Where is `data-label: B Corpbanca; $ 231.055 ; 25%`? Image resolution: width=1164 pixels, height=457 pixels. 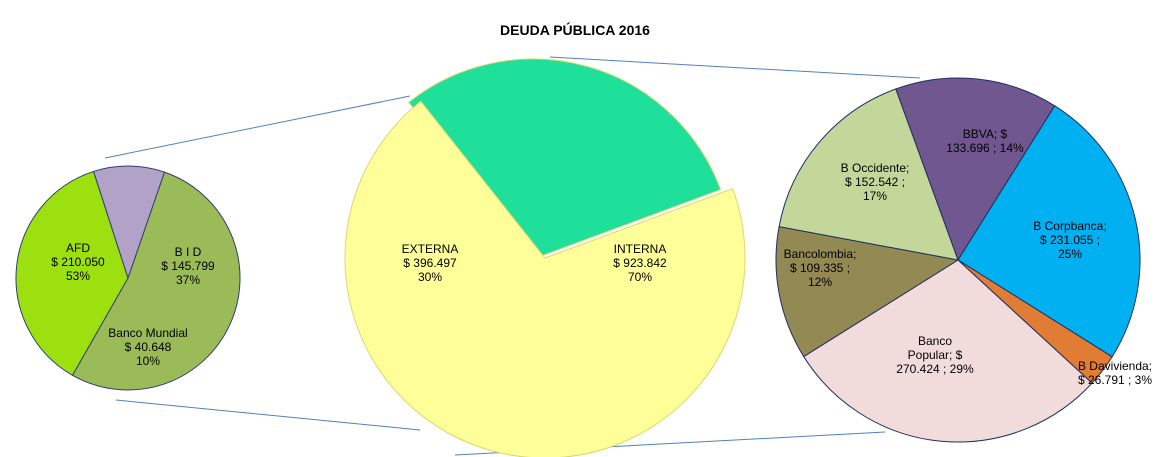 data-label: B Corpbanca; $ 231.055 ; 25% is located at coordinates (1069, 240).